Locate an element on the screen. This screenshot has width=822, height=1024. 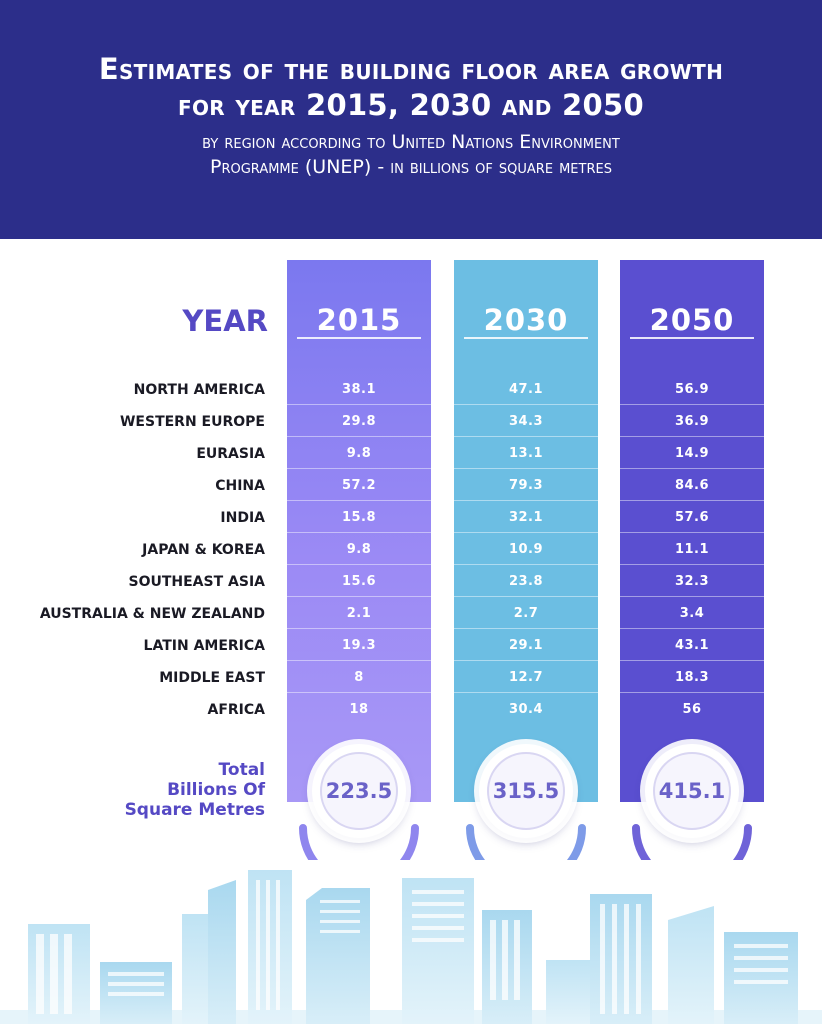
table-cell: 18.3 is located at coordinates (692, 677).